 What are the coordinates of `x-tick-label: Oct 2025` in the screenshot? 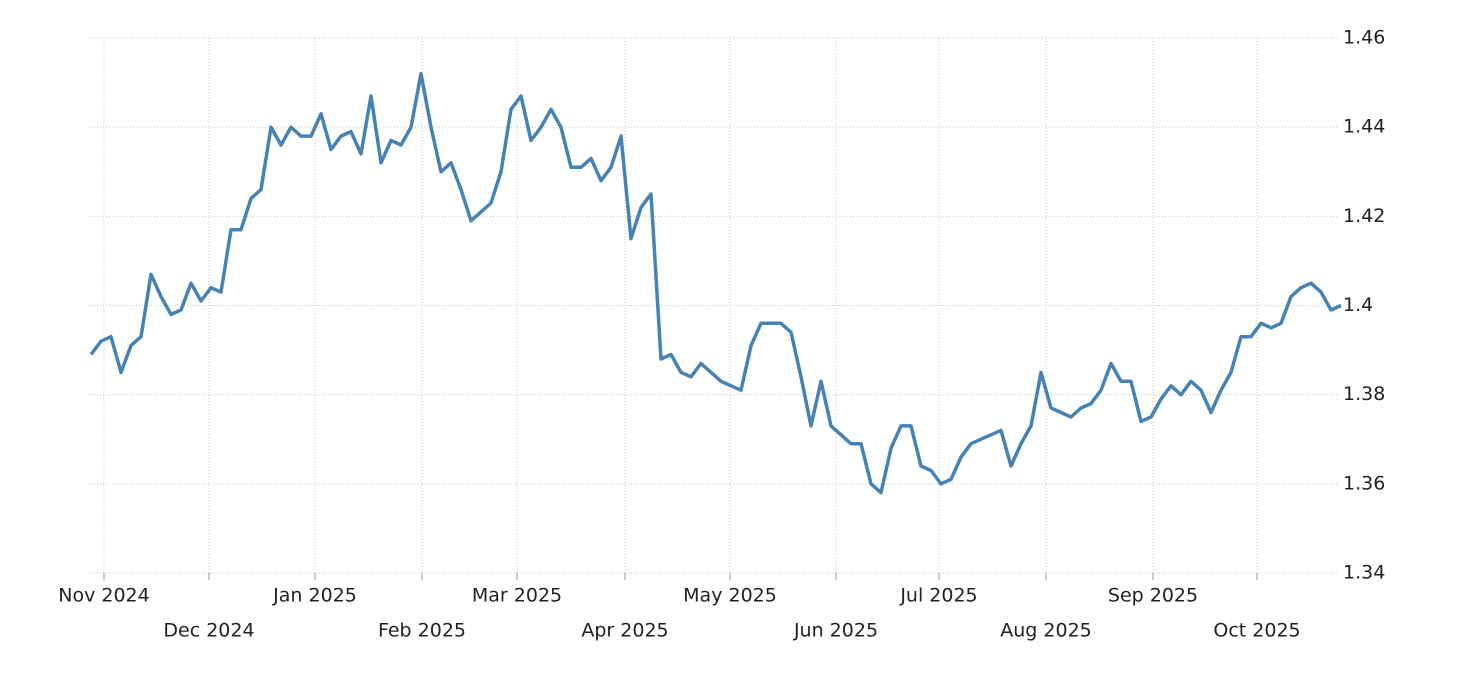 It's located at (1256, 631).